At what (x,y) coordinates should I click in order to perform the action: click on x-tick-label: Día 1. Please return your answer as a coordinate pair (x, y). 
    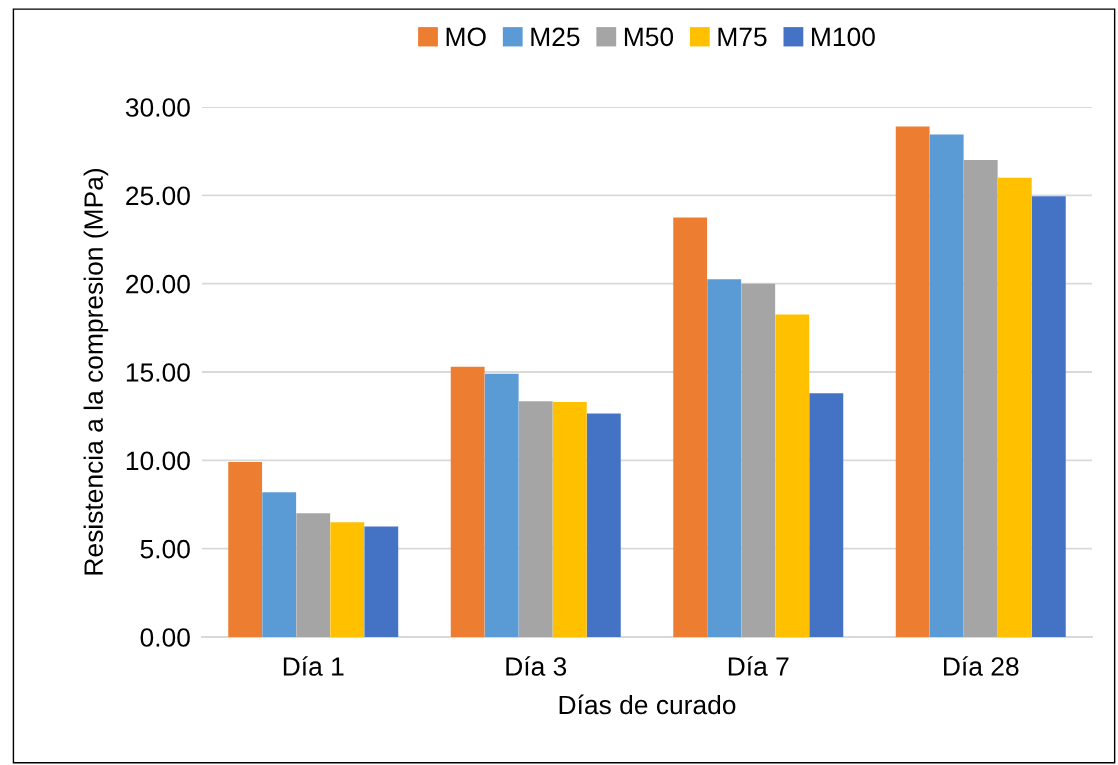
    Looking at the image, I should click on (313, 666).